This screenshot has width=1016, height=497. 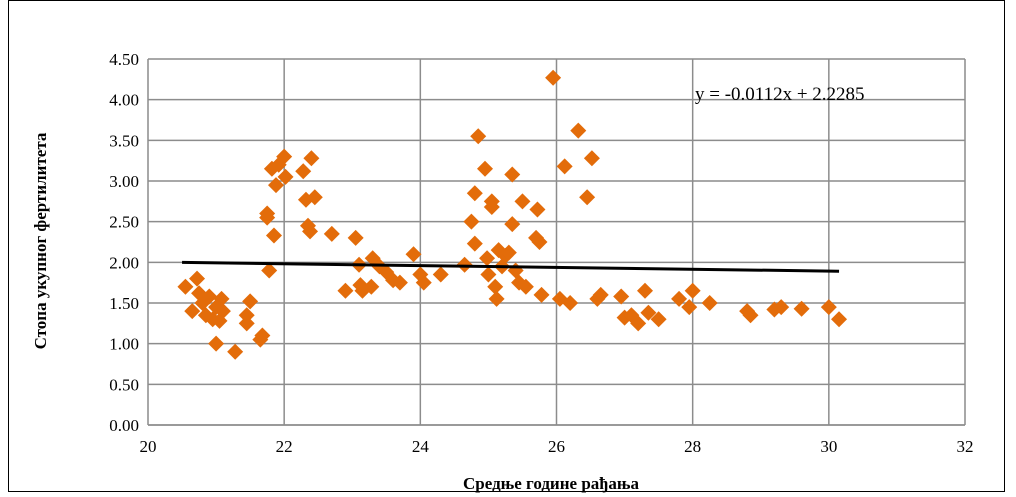 I want to click on y-tick-label: 2.00, so click(x=124, y=262).